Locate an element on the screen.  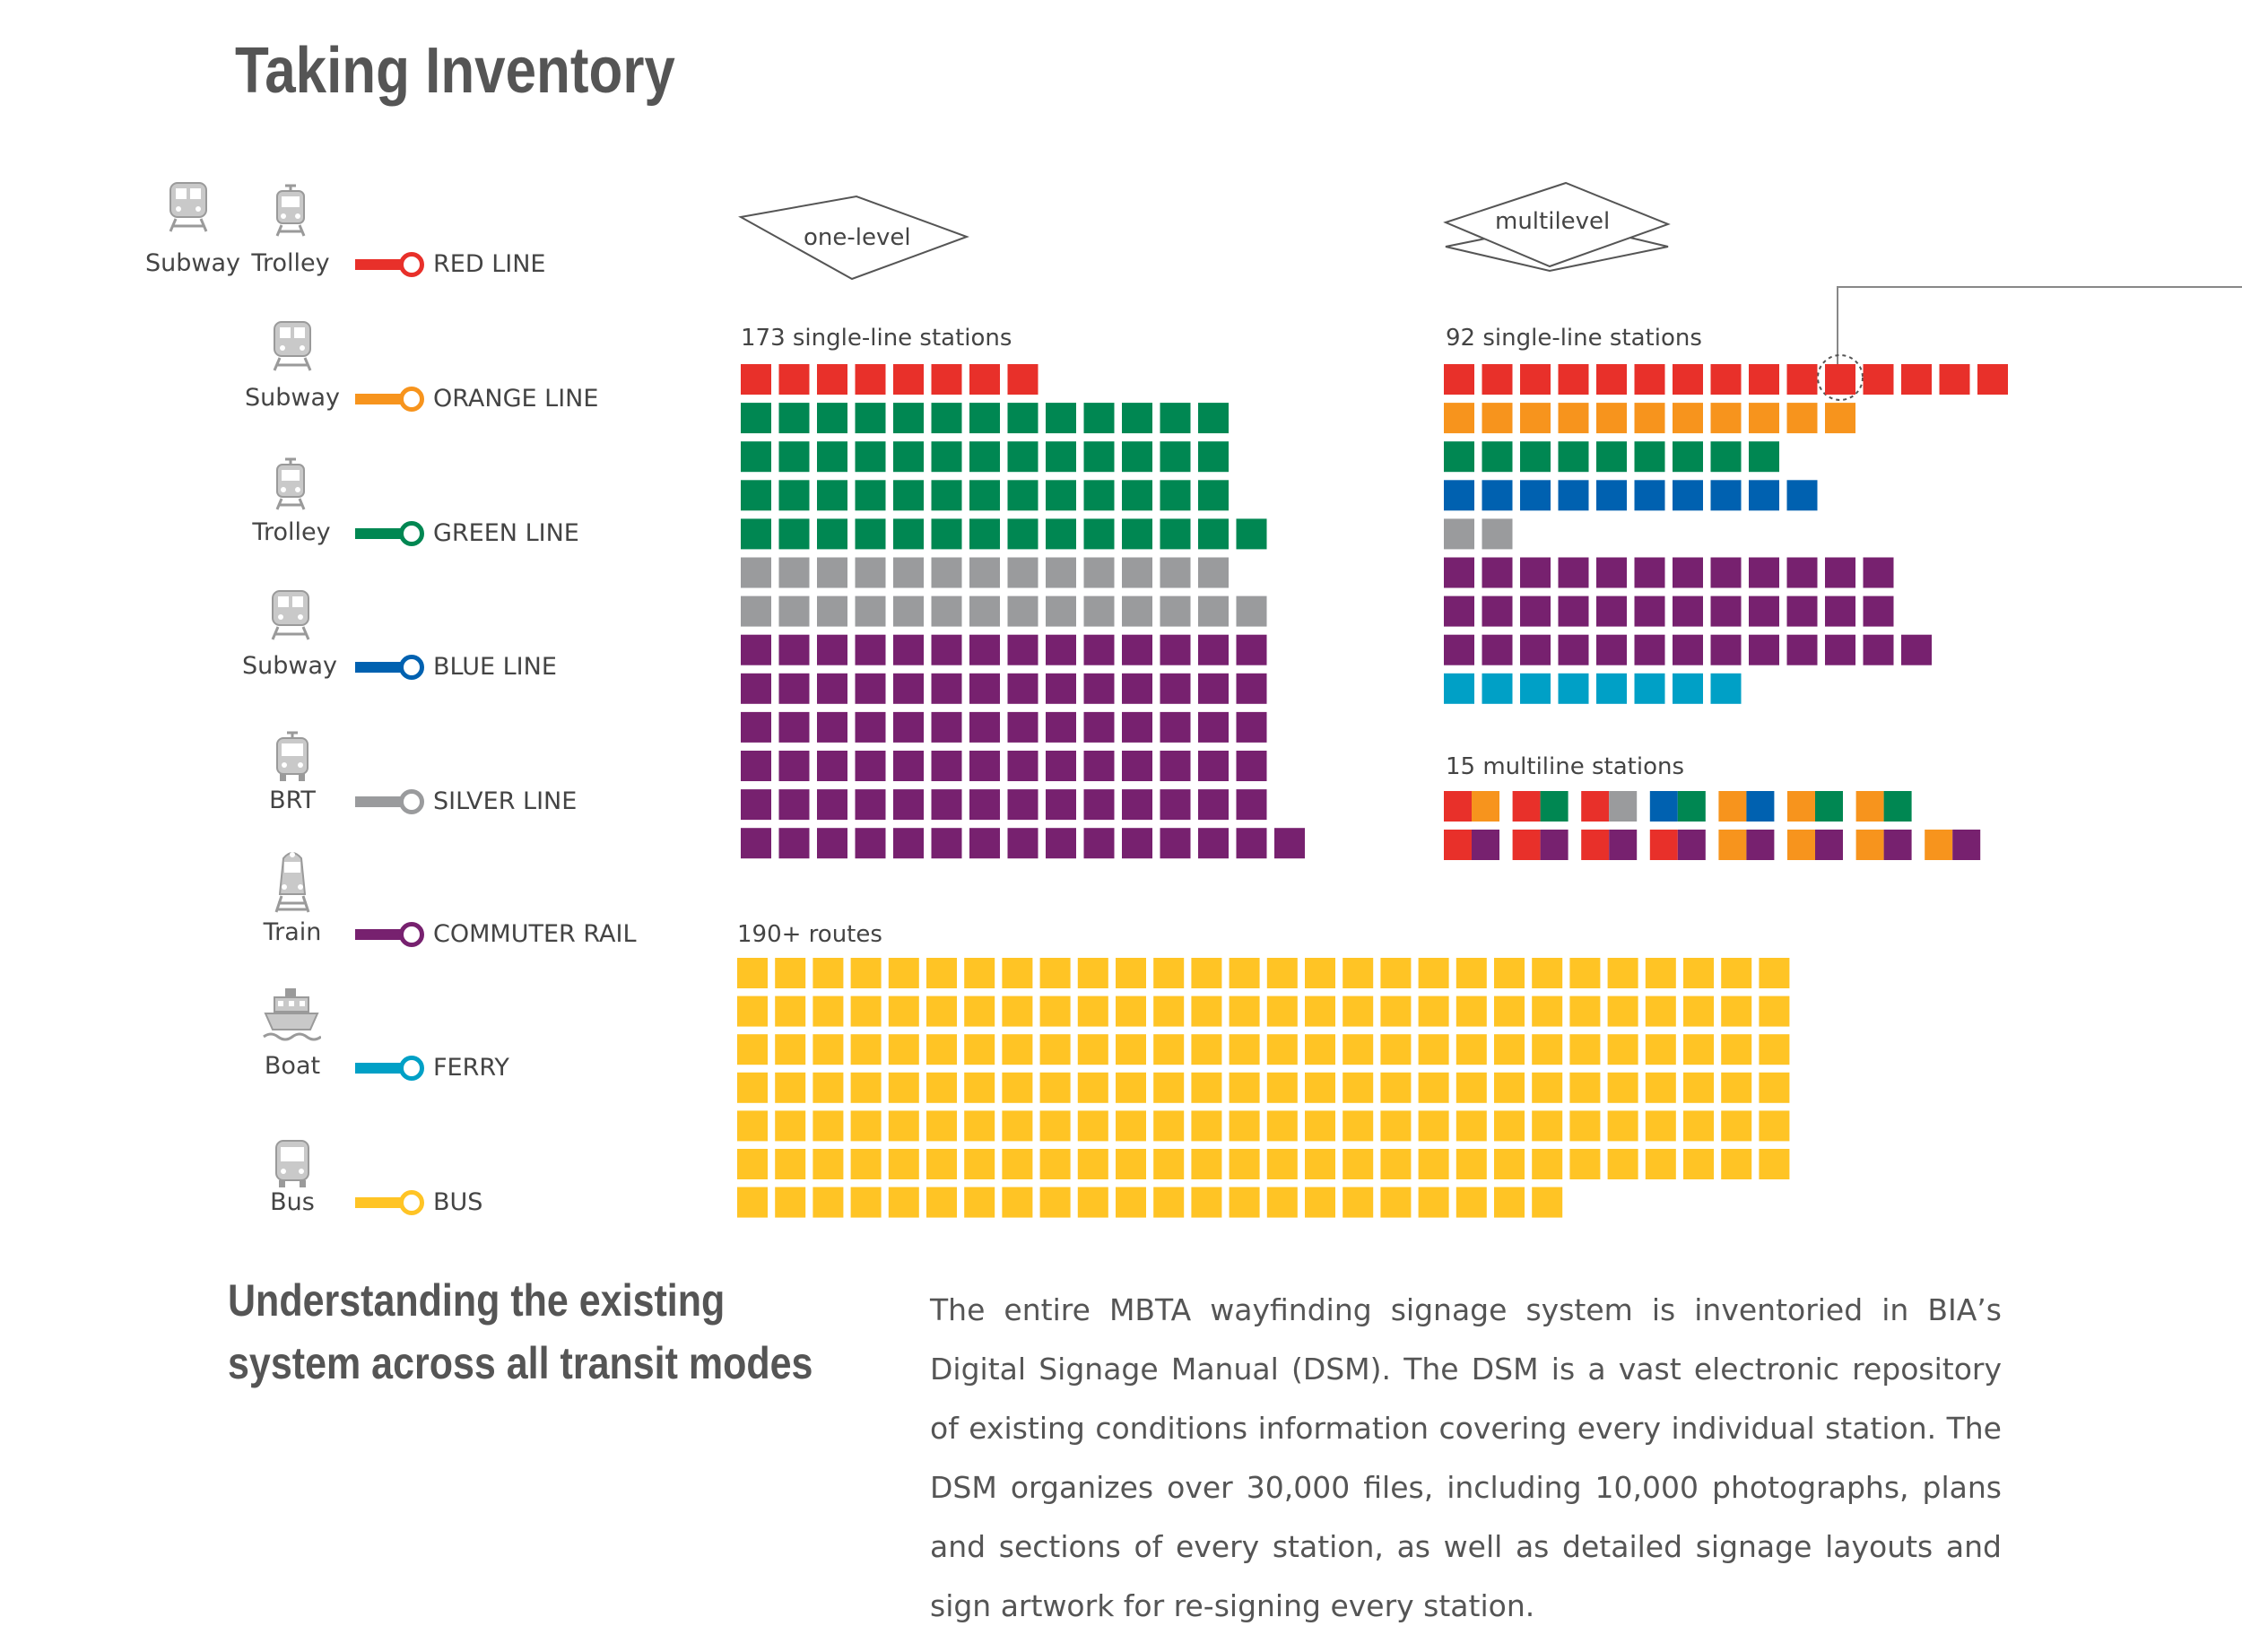
green-line-marker is located at coordinates (411, 533).